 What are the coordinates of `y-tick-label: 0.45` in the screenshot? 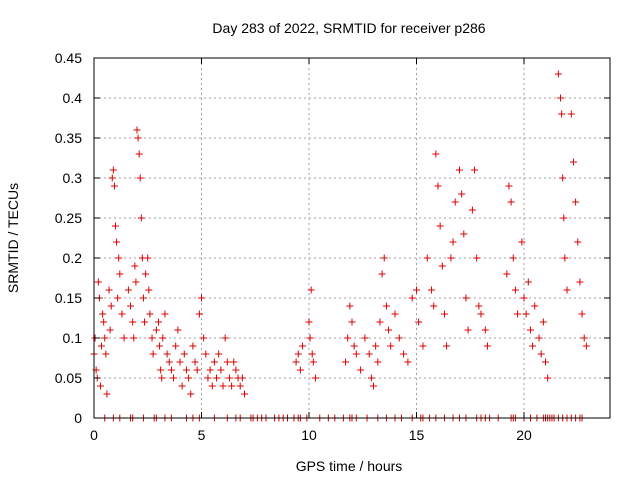 It's located at (68, 58).